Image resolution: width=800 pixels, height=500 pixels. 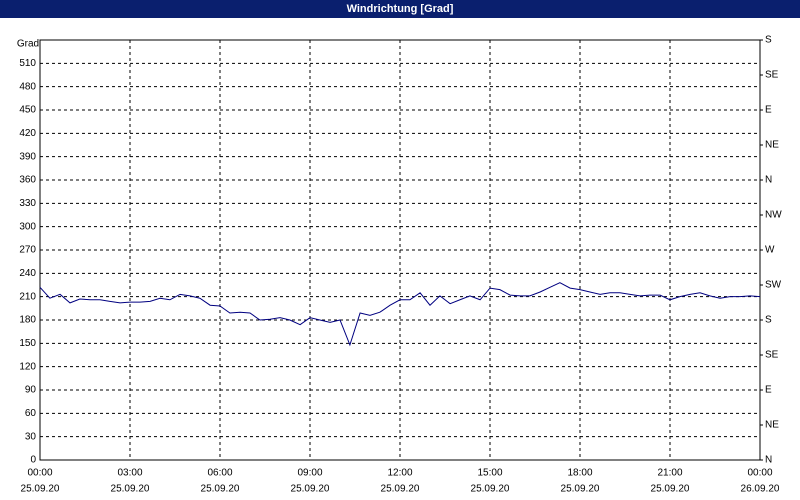 What do you see at coordinates (27, 110) in the screenshot?
I see `y-tick-label: 450` at bounding box center [27, 110].